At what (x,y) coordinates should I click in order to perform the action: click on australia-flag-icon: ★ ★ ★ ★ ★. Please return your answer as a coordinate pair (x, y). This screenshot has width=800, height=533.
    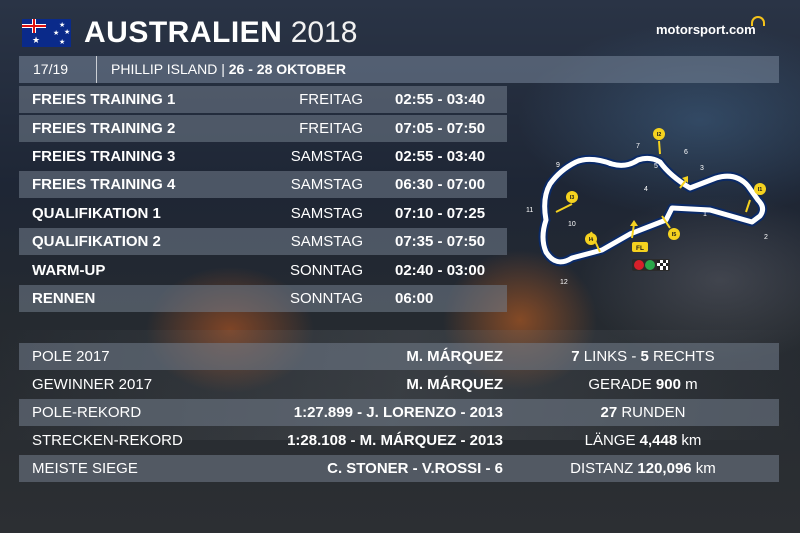
    Looking at the image, I should click on (46, 33).